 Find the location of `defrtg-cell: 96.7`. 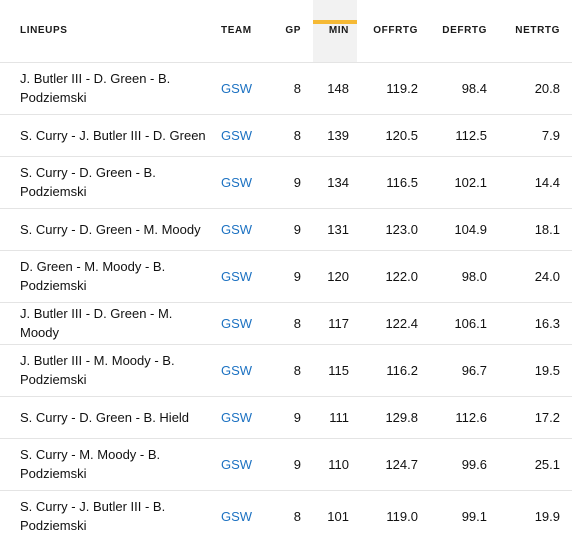

defrtg-cell: 96.7 is located at coordinates (464, 369).